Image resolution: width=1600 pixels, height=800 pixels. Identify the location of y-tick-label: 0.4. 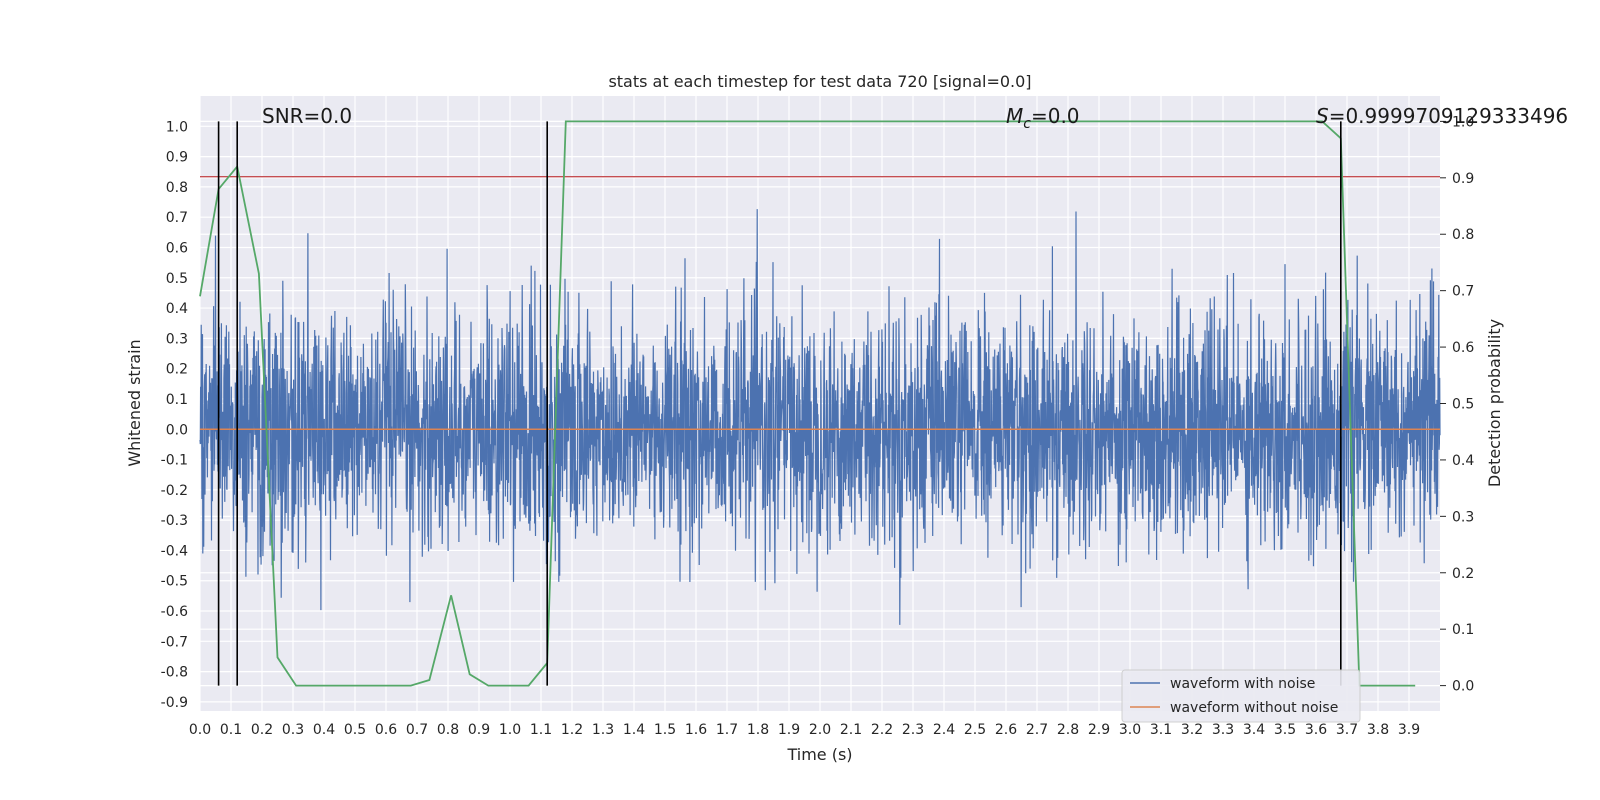
(177, 309).